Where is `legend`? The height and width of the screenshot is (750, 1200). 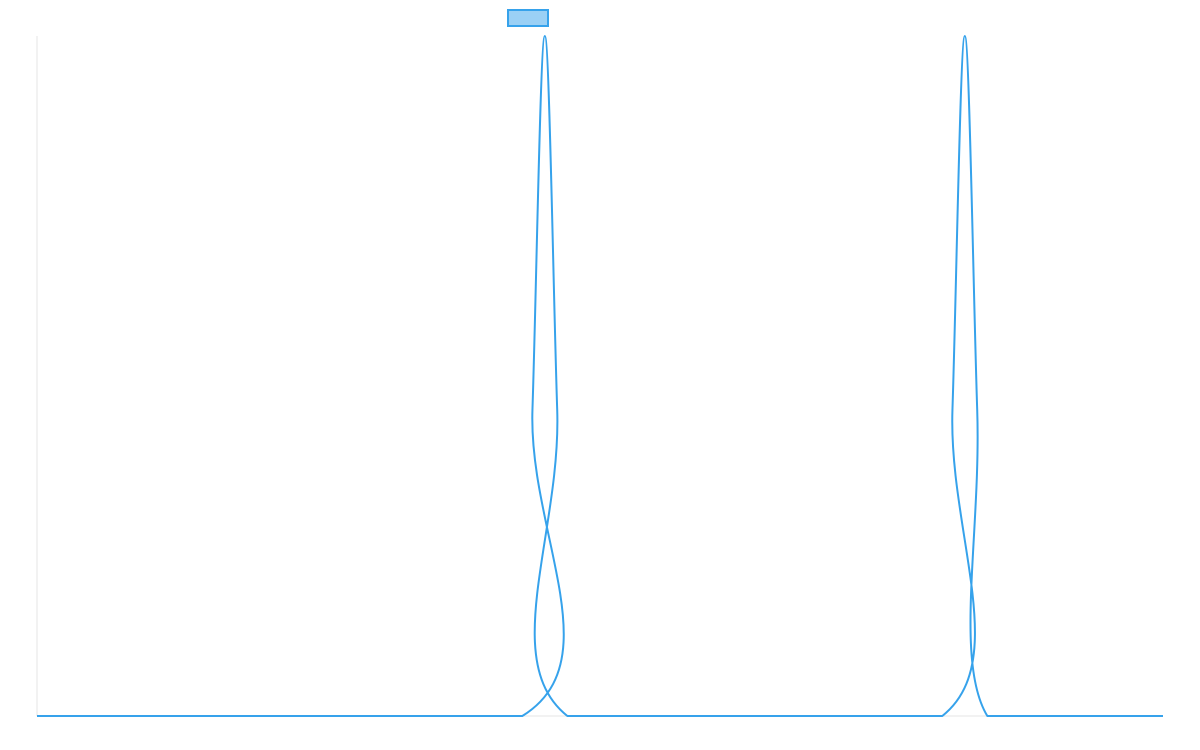
legend is located at coordinates (528, 18).